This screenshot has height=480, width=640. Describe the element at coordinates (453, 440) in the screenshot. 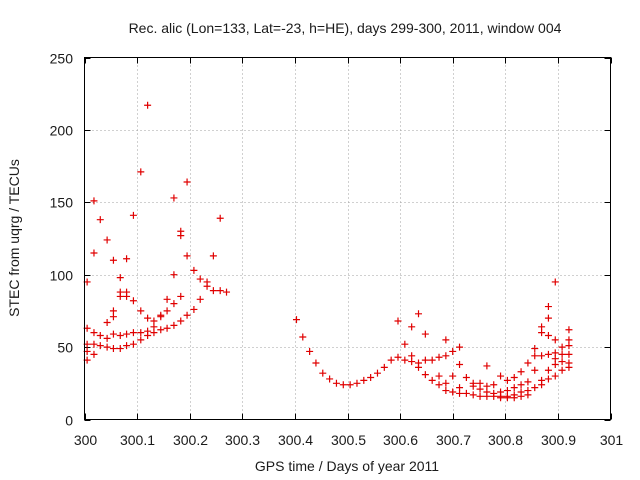

I see `x-tick-label: 300.7` at that location.